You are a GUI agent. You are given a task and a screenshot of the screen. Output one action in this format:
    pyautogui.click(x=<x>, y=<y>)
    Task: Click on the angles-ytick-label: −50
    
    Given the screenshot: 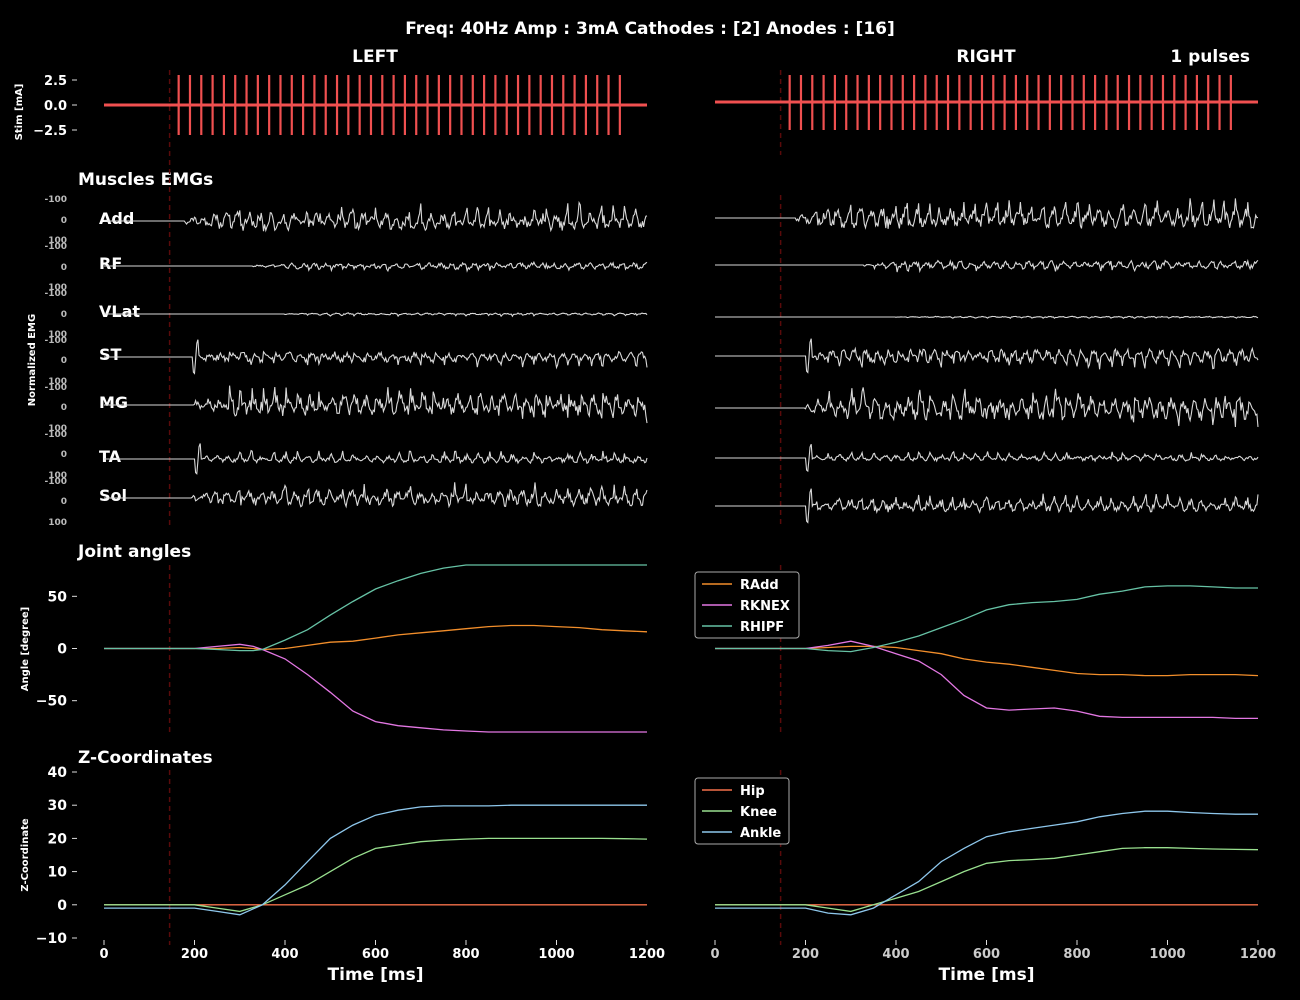 What is the action you would take?
    pyautogui.click(x=51, y=702)
    